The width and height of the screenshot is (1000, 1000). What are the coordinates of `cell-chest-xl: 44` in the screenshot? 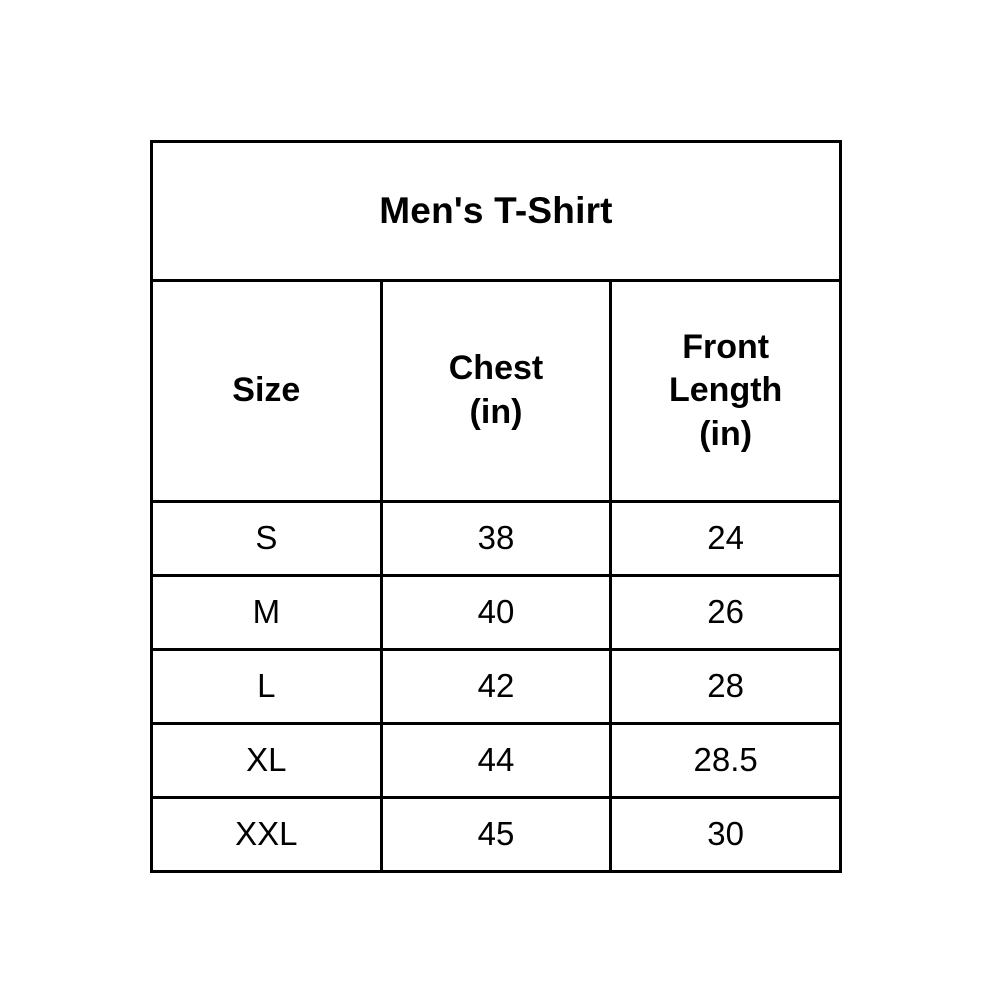 It's located at (496, 760).